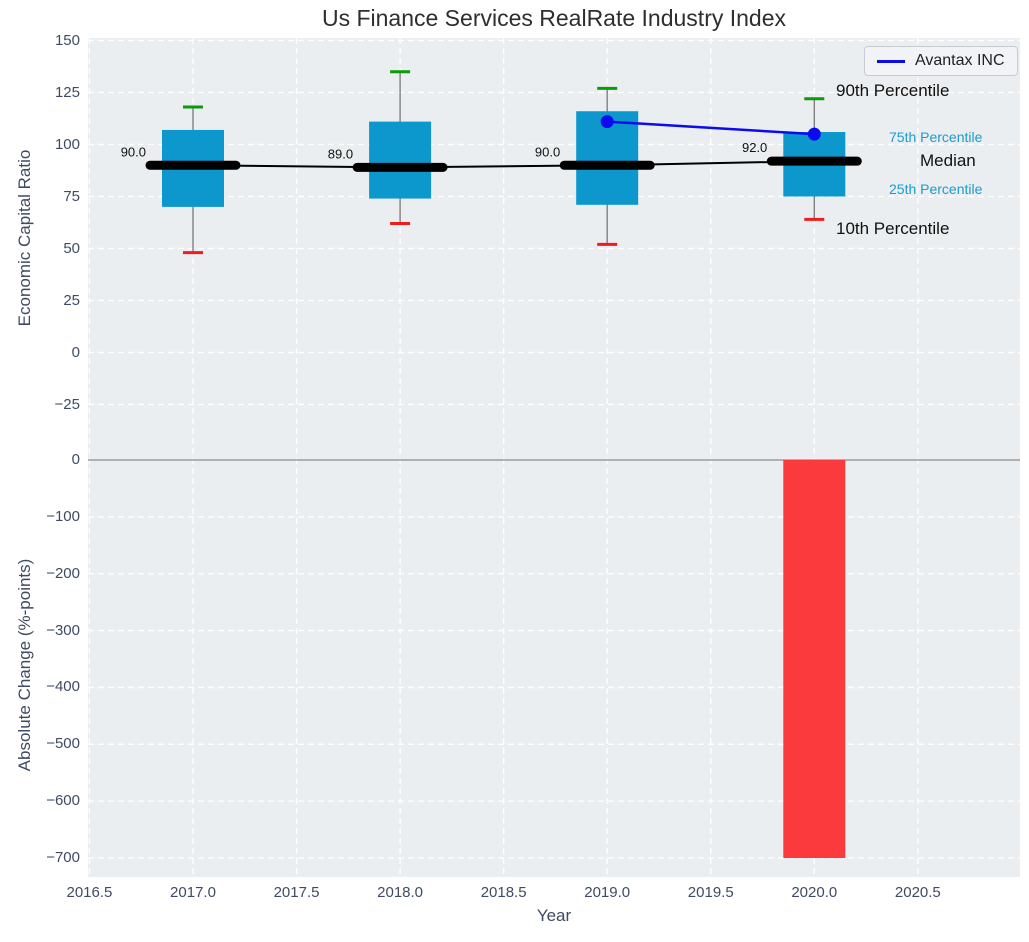 The width and height of the screenshot is (1029, 942). Describe the element at coordinates (193, 892) in the screenshot. I see `x-tick-label: 2017.0` at that location.